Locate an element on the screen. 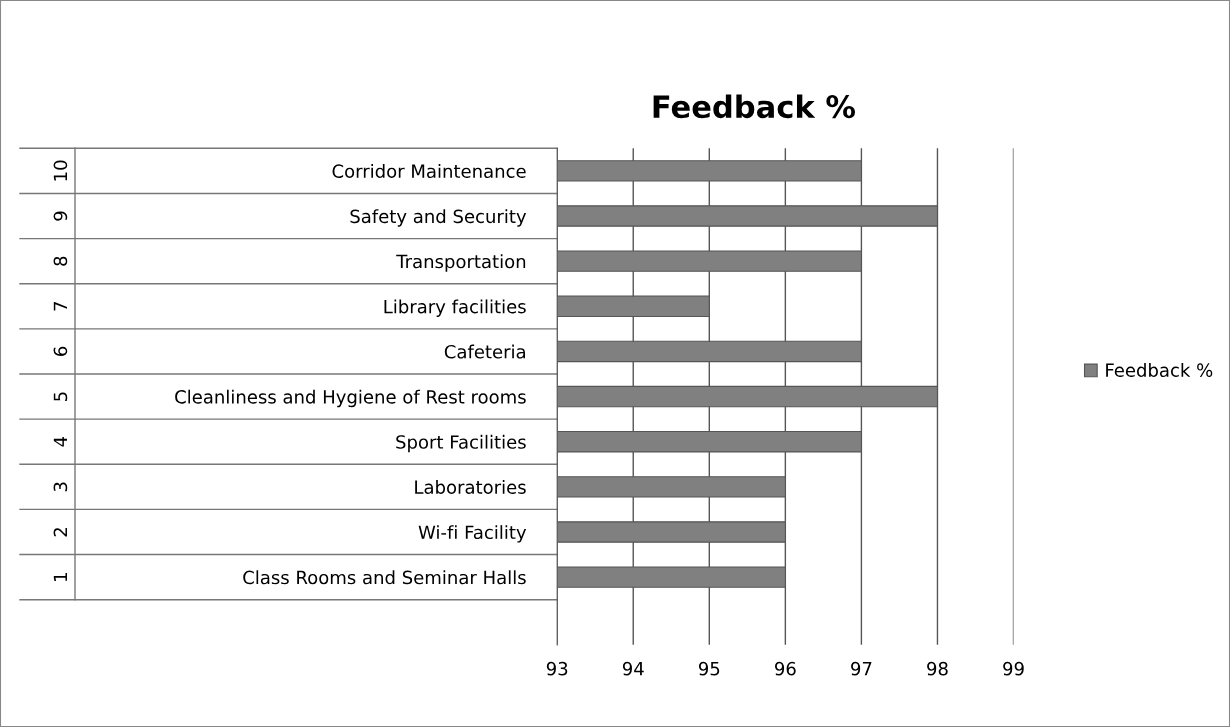  x-tick-label: 97 is located at coordinates (861, 668).